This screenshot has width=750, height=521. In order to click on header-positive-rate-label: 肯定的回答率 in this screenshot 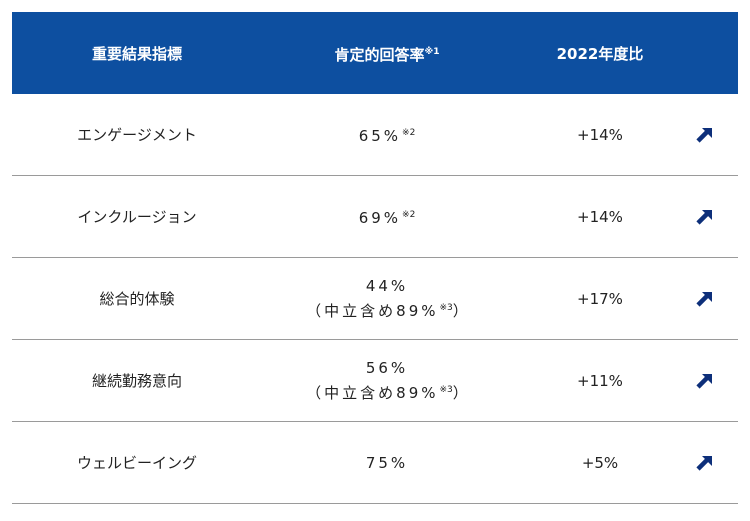, I will do `click(379, 54)`.